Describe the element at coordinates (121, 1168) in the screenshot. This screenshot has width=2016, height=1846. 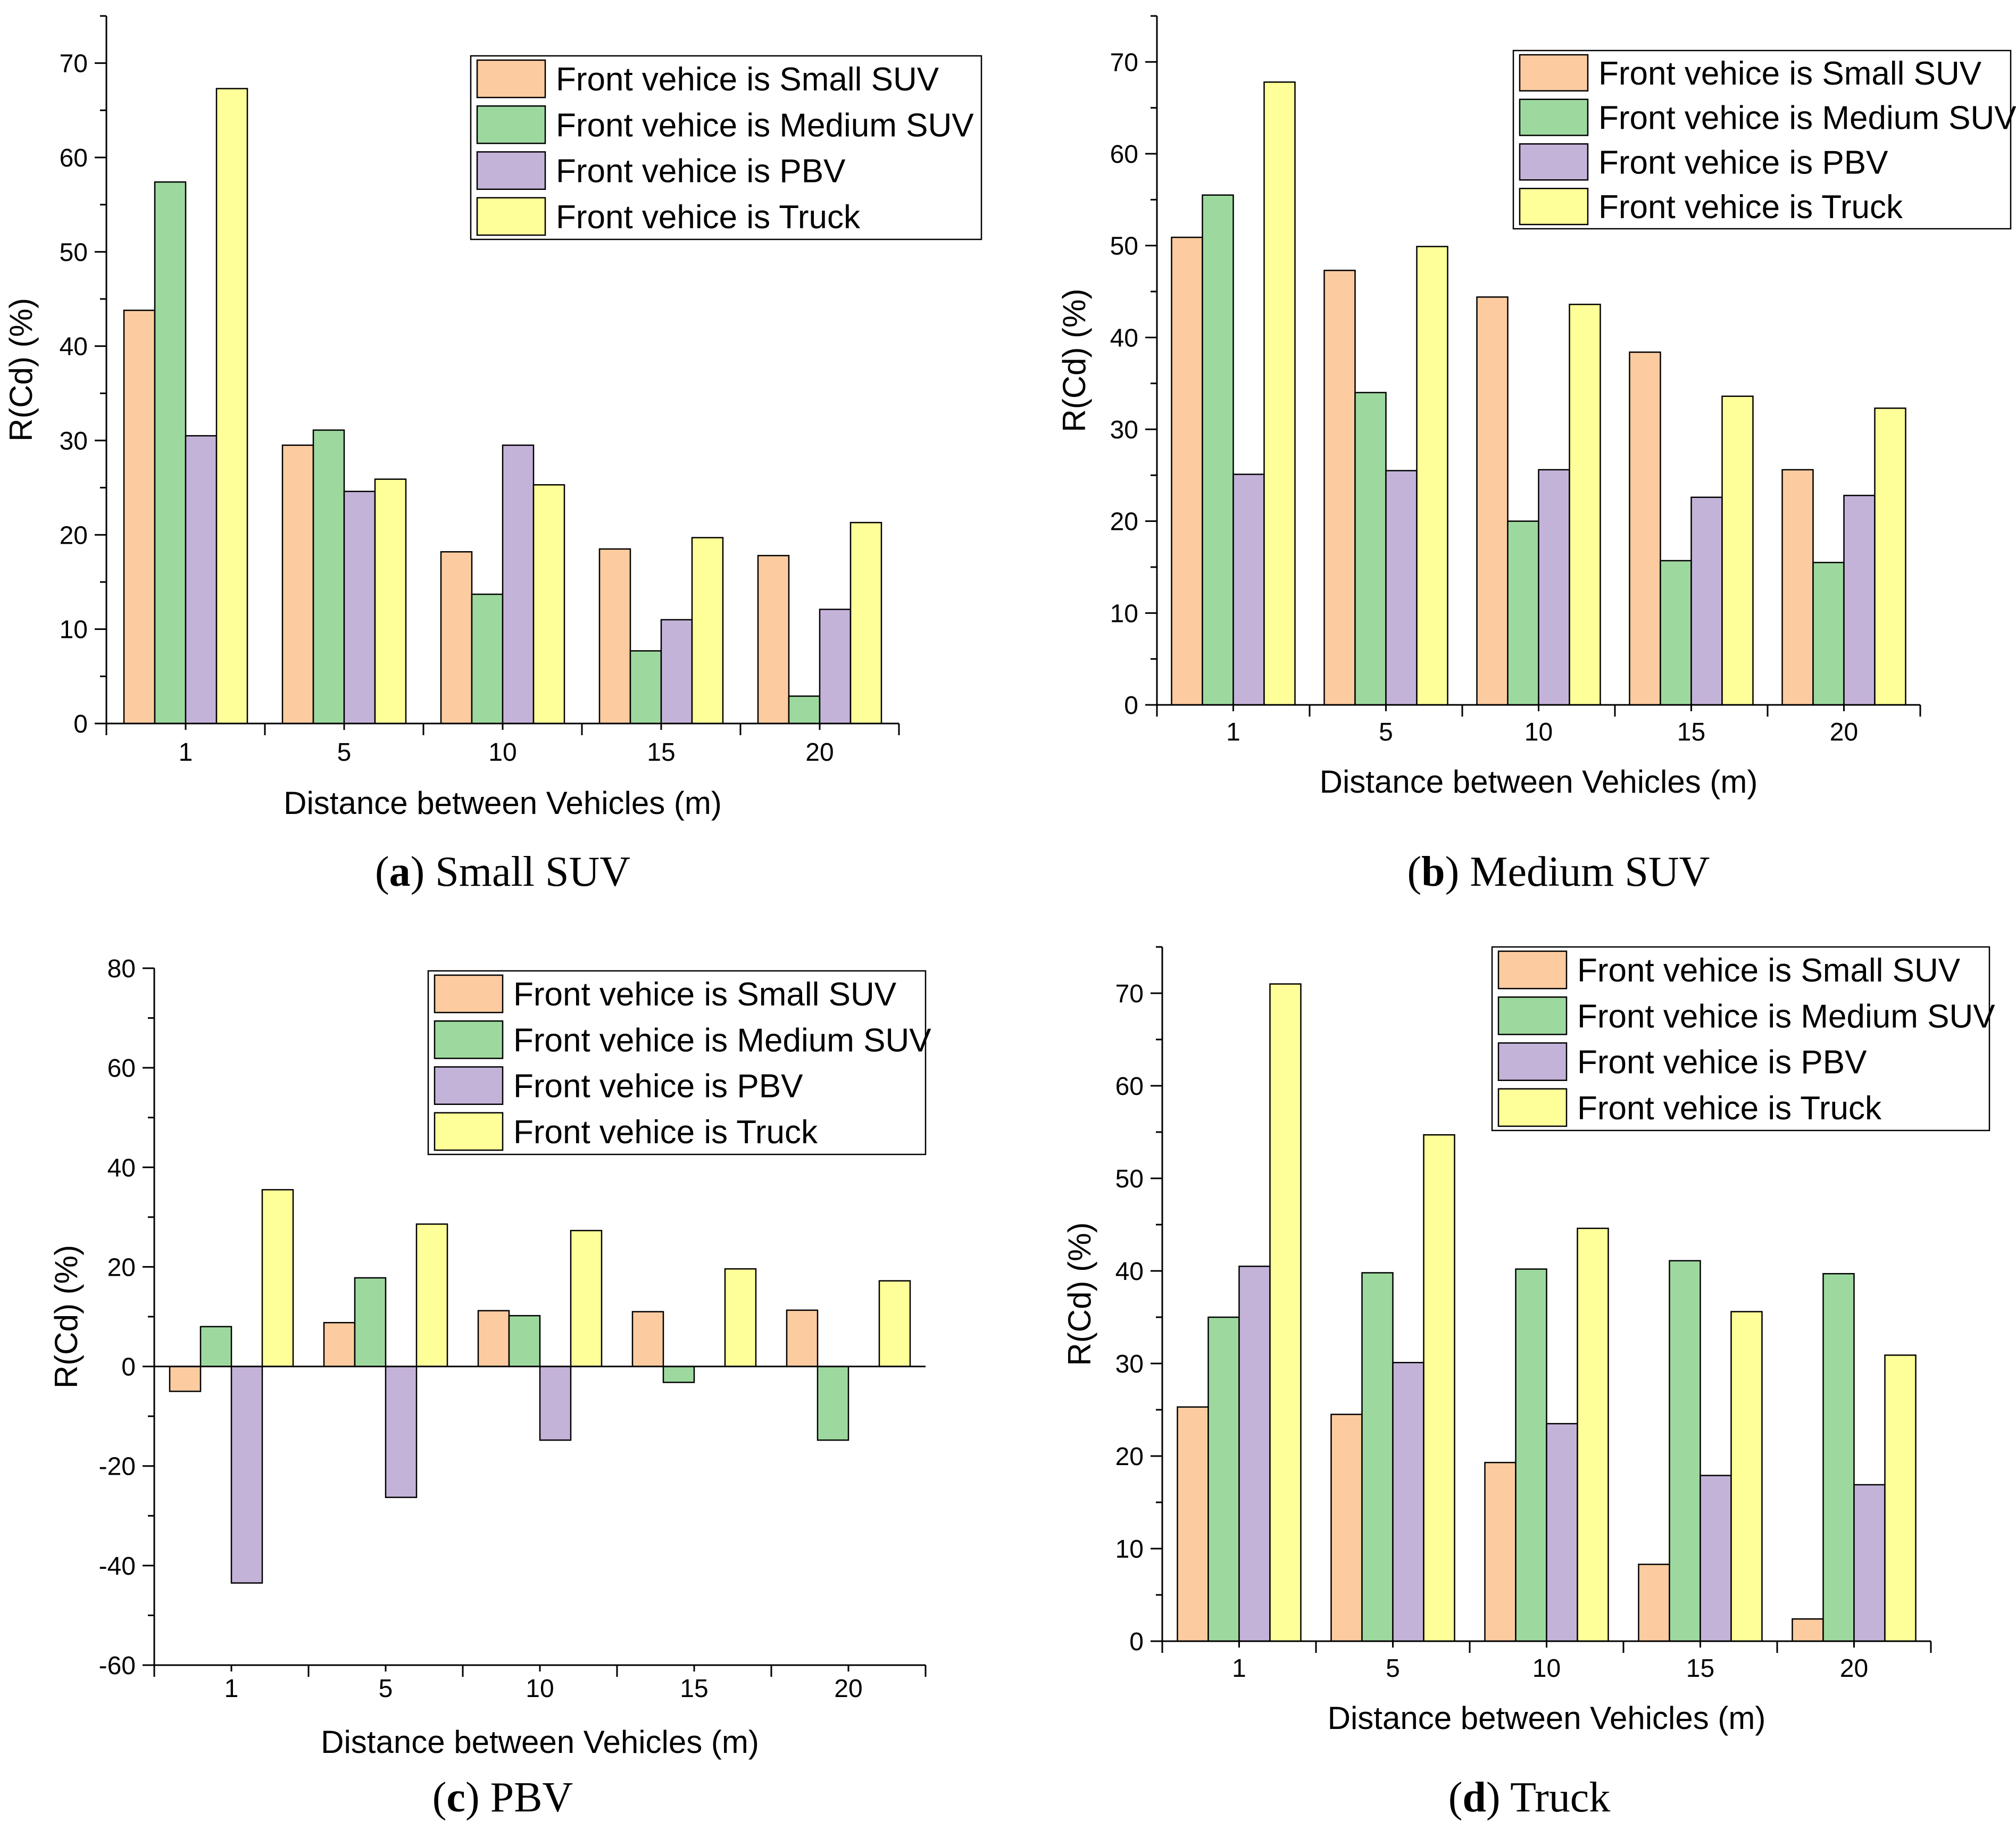
I see `y-tick-label: 40` at that location.